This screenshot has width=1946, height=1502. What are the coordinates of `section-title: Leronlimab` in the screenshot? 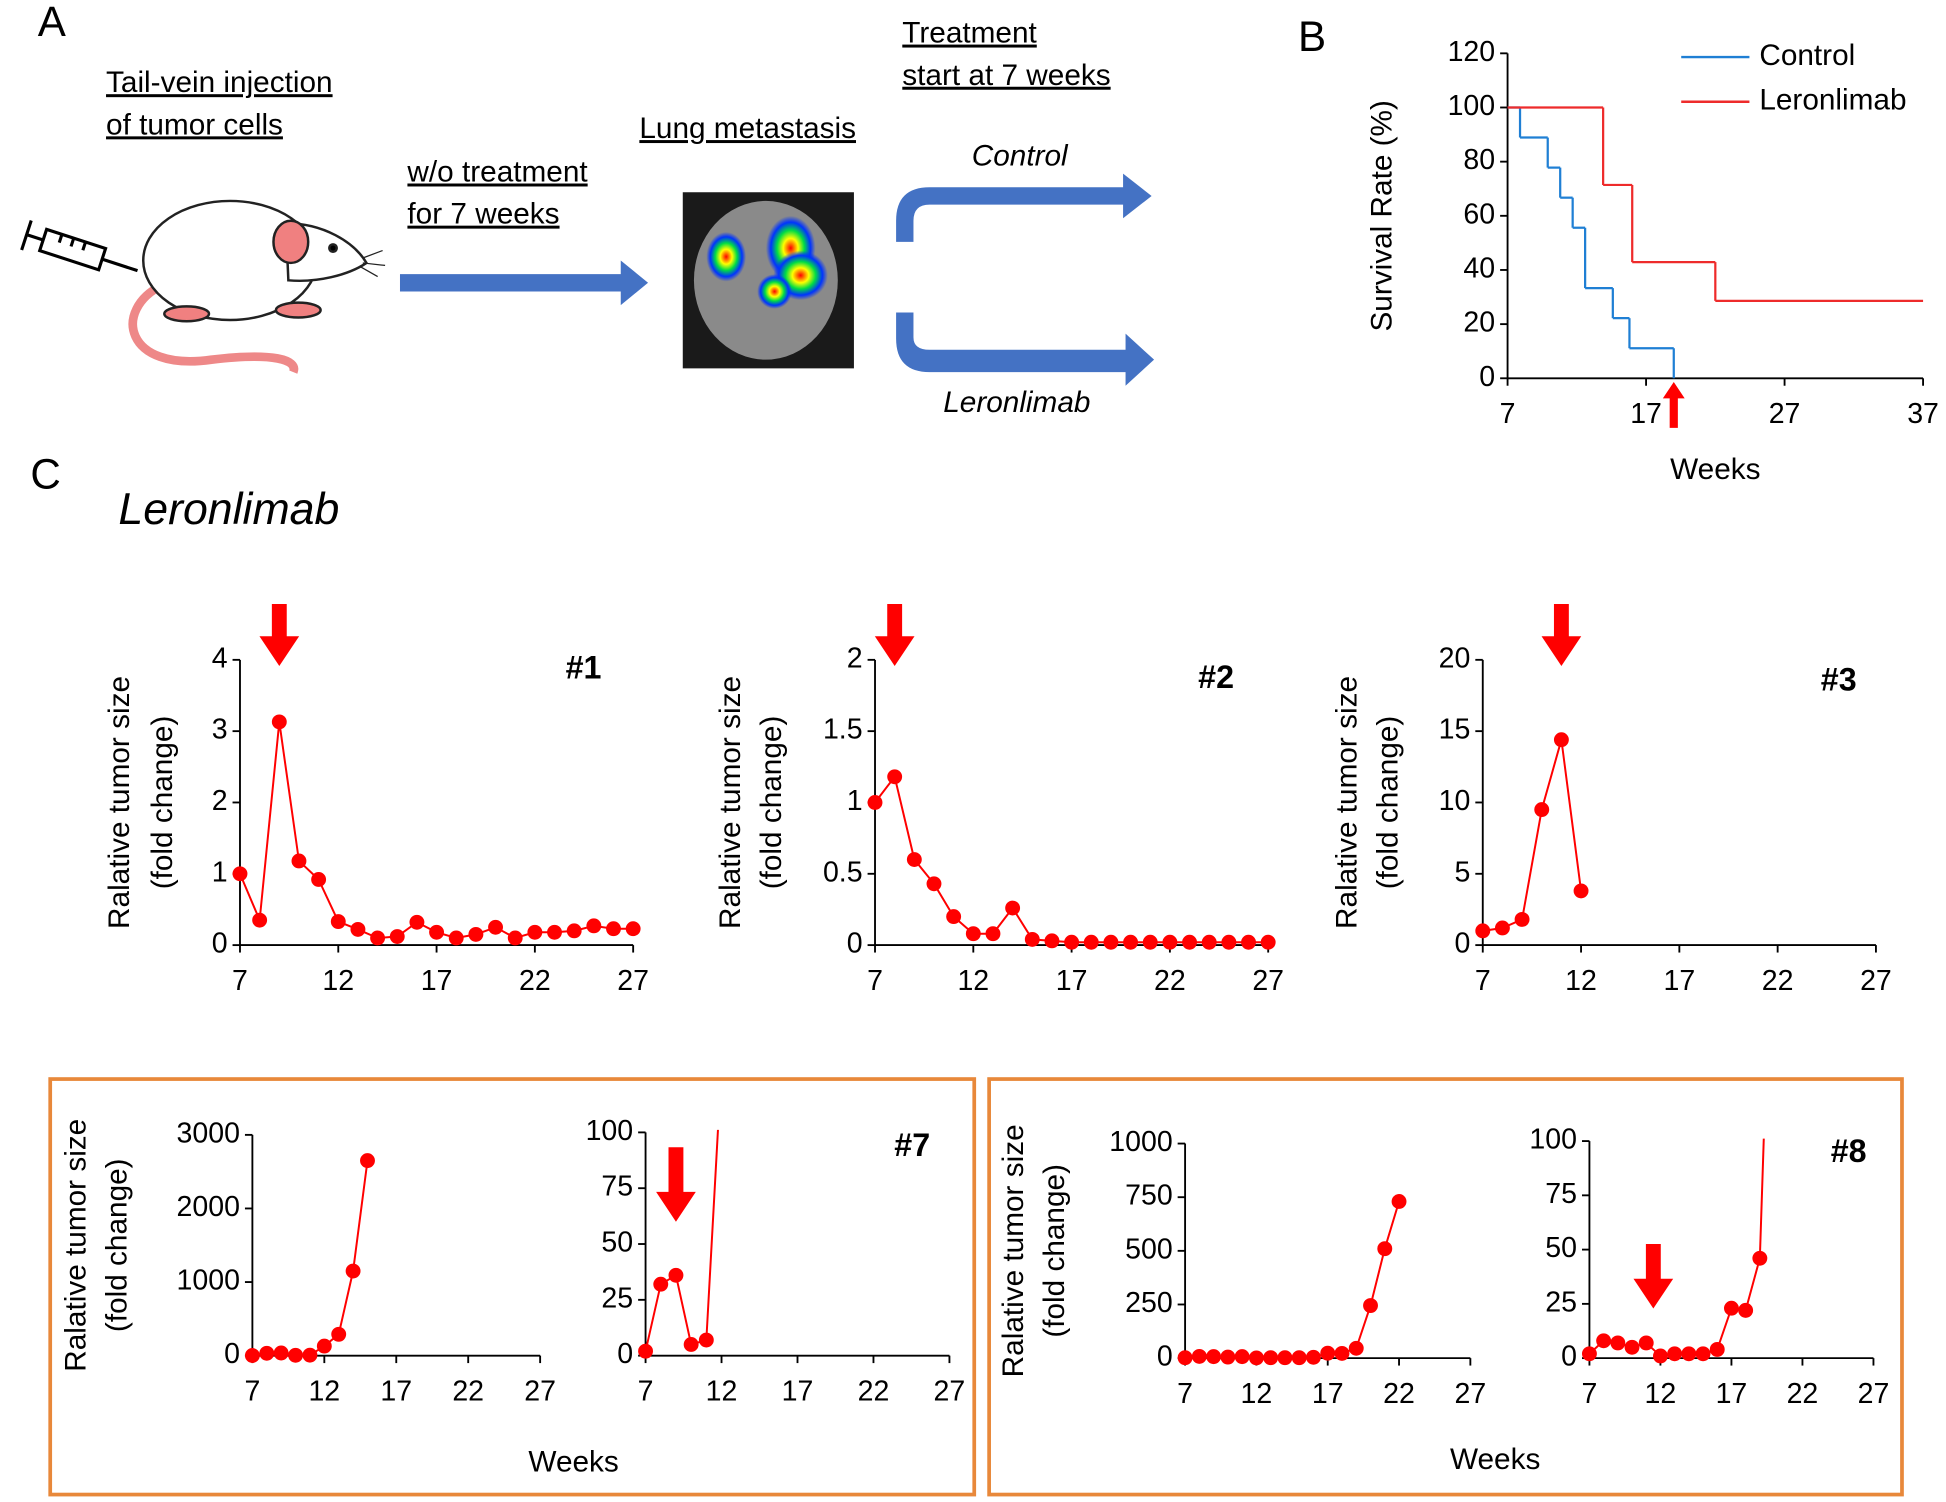 It's located at (228, 509).